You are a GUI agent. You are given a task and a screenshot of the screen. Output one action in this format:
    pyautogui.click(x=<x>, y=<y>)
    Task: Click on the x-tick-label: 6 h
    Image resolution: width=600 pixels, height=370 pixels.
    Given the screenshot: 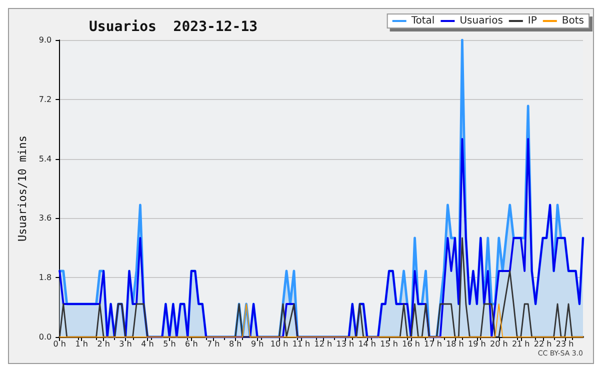 What is the action you would take?
    pyautogui.click(x=191, y=344)
    